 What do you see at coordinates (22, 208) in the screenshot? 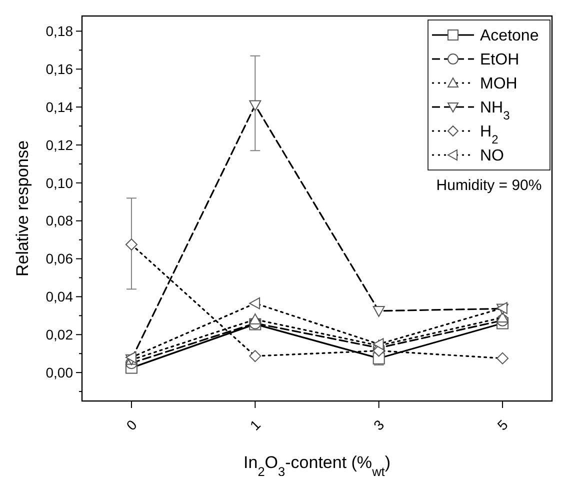
I see `y-axis-title: Relative response` at bounding box center [22, 208].